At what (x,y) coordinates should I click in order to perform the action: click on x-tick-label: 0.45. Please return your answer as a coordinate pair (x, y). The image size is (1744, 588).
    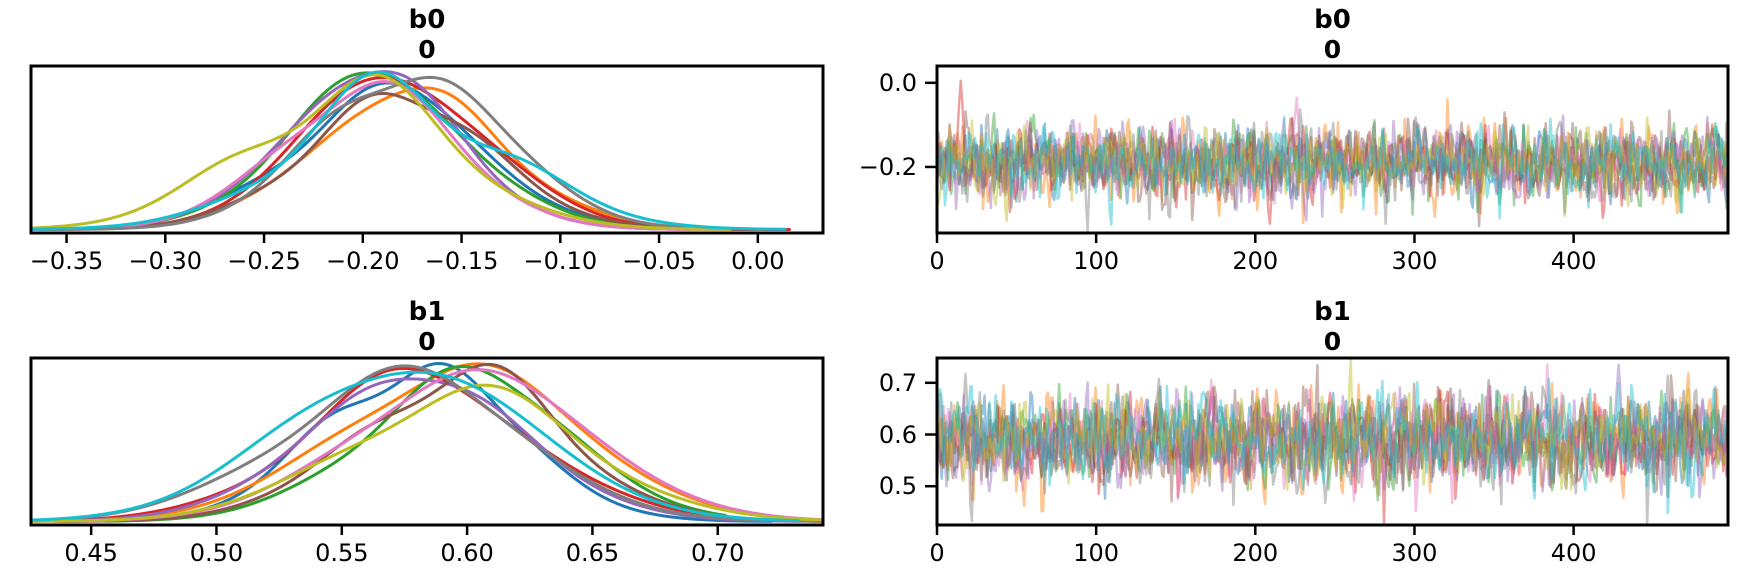
    Looking at the image, I should click on (91, 553).